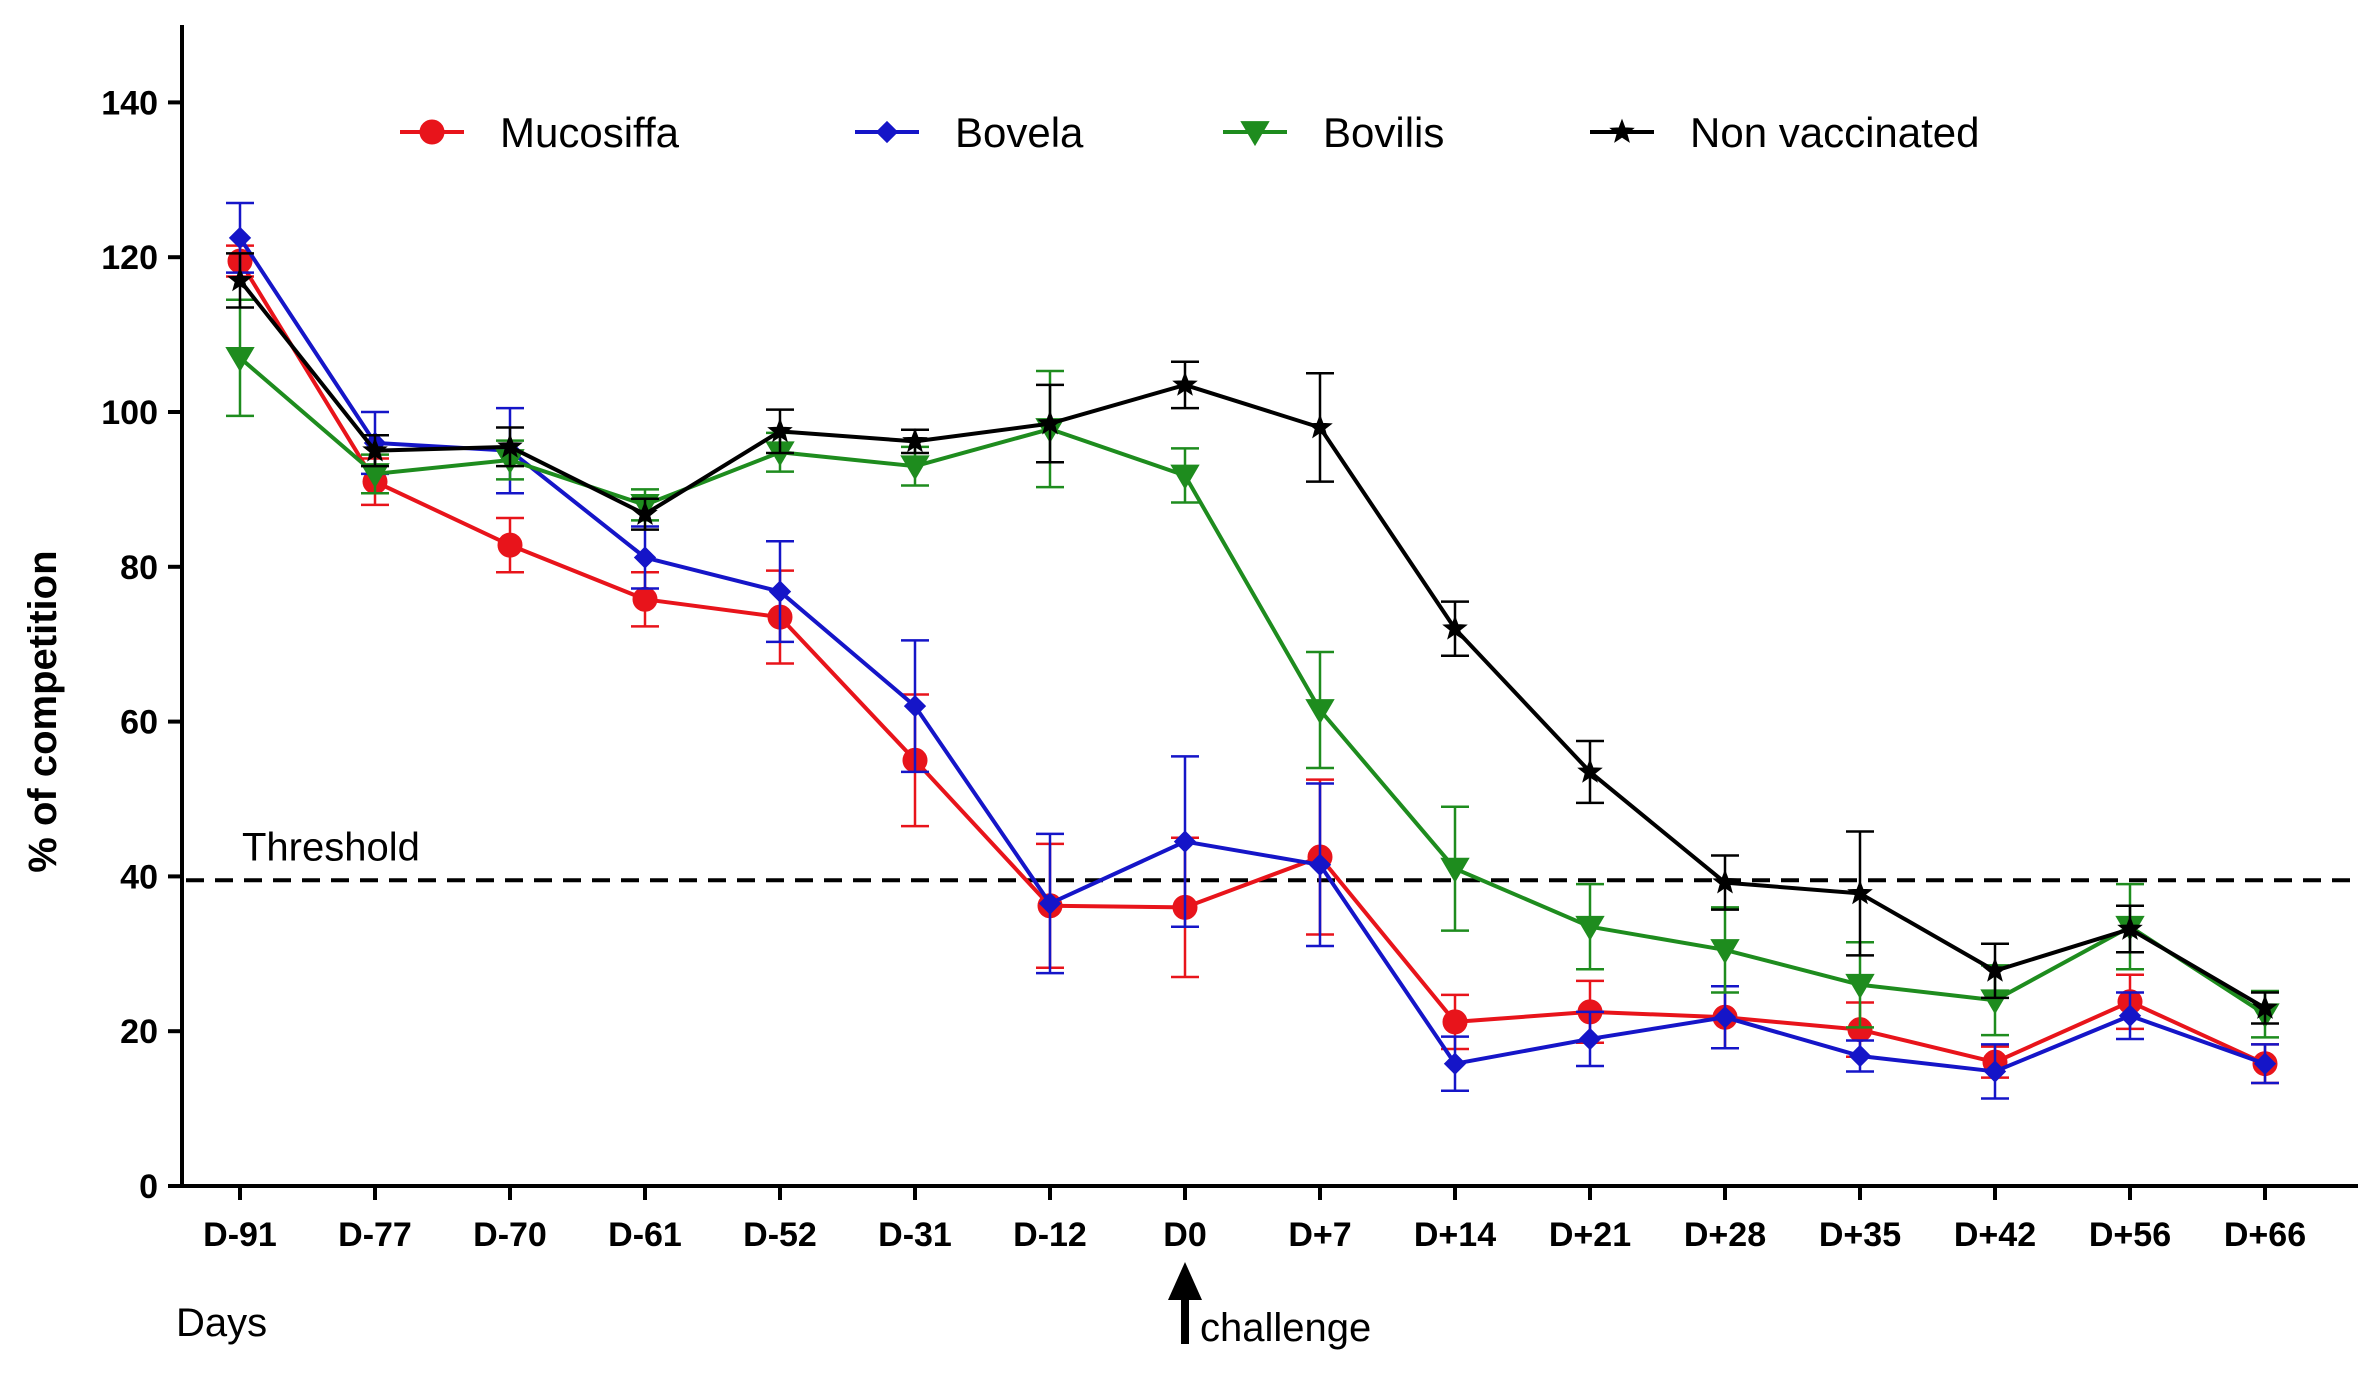 The image size is (2369, 1379). What do you see at coordinates (1184, 1235) in the screenshot?
I see `x-tick-label: D0` at bounding box center [1184, 1235].